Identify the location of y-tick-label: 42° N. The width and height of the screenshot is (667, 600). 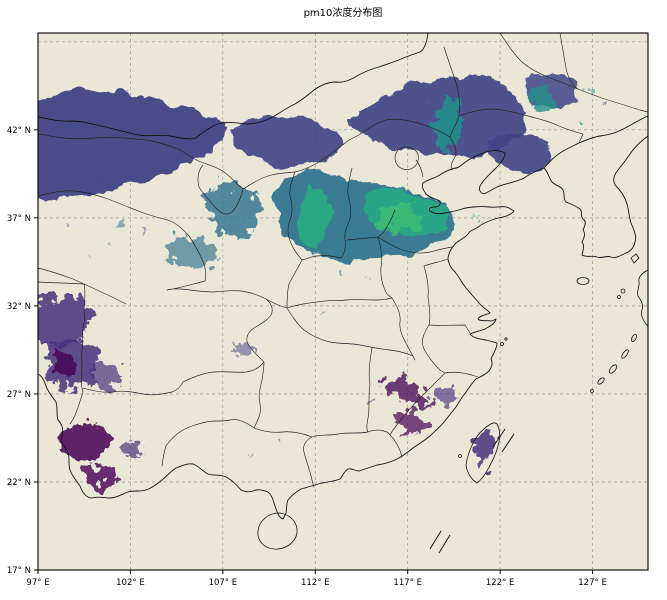
(19, 131).